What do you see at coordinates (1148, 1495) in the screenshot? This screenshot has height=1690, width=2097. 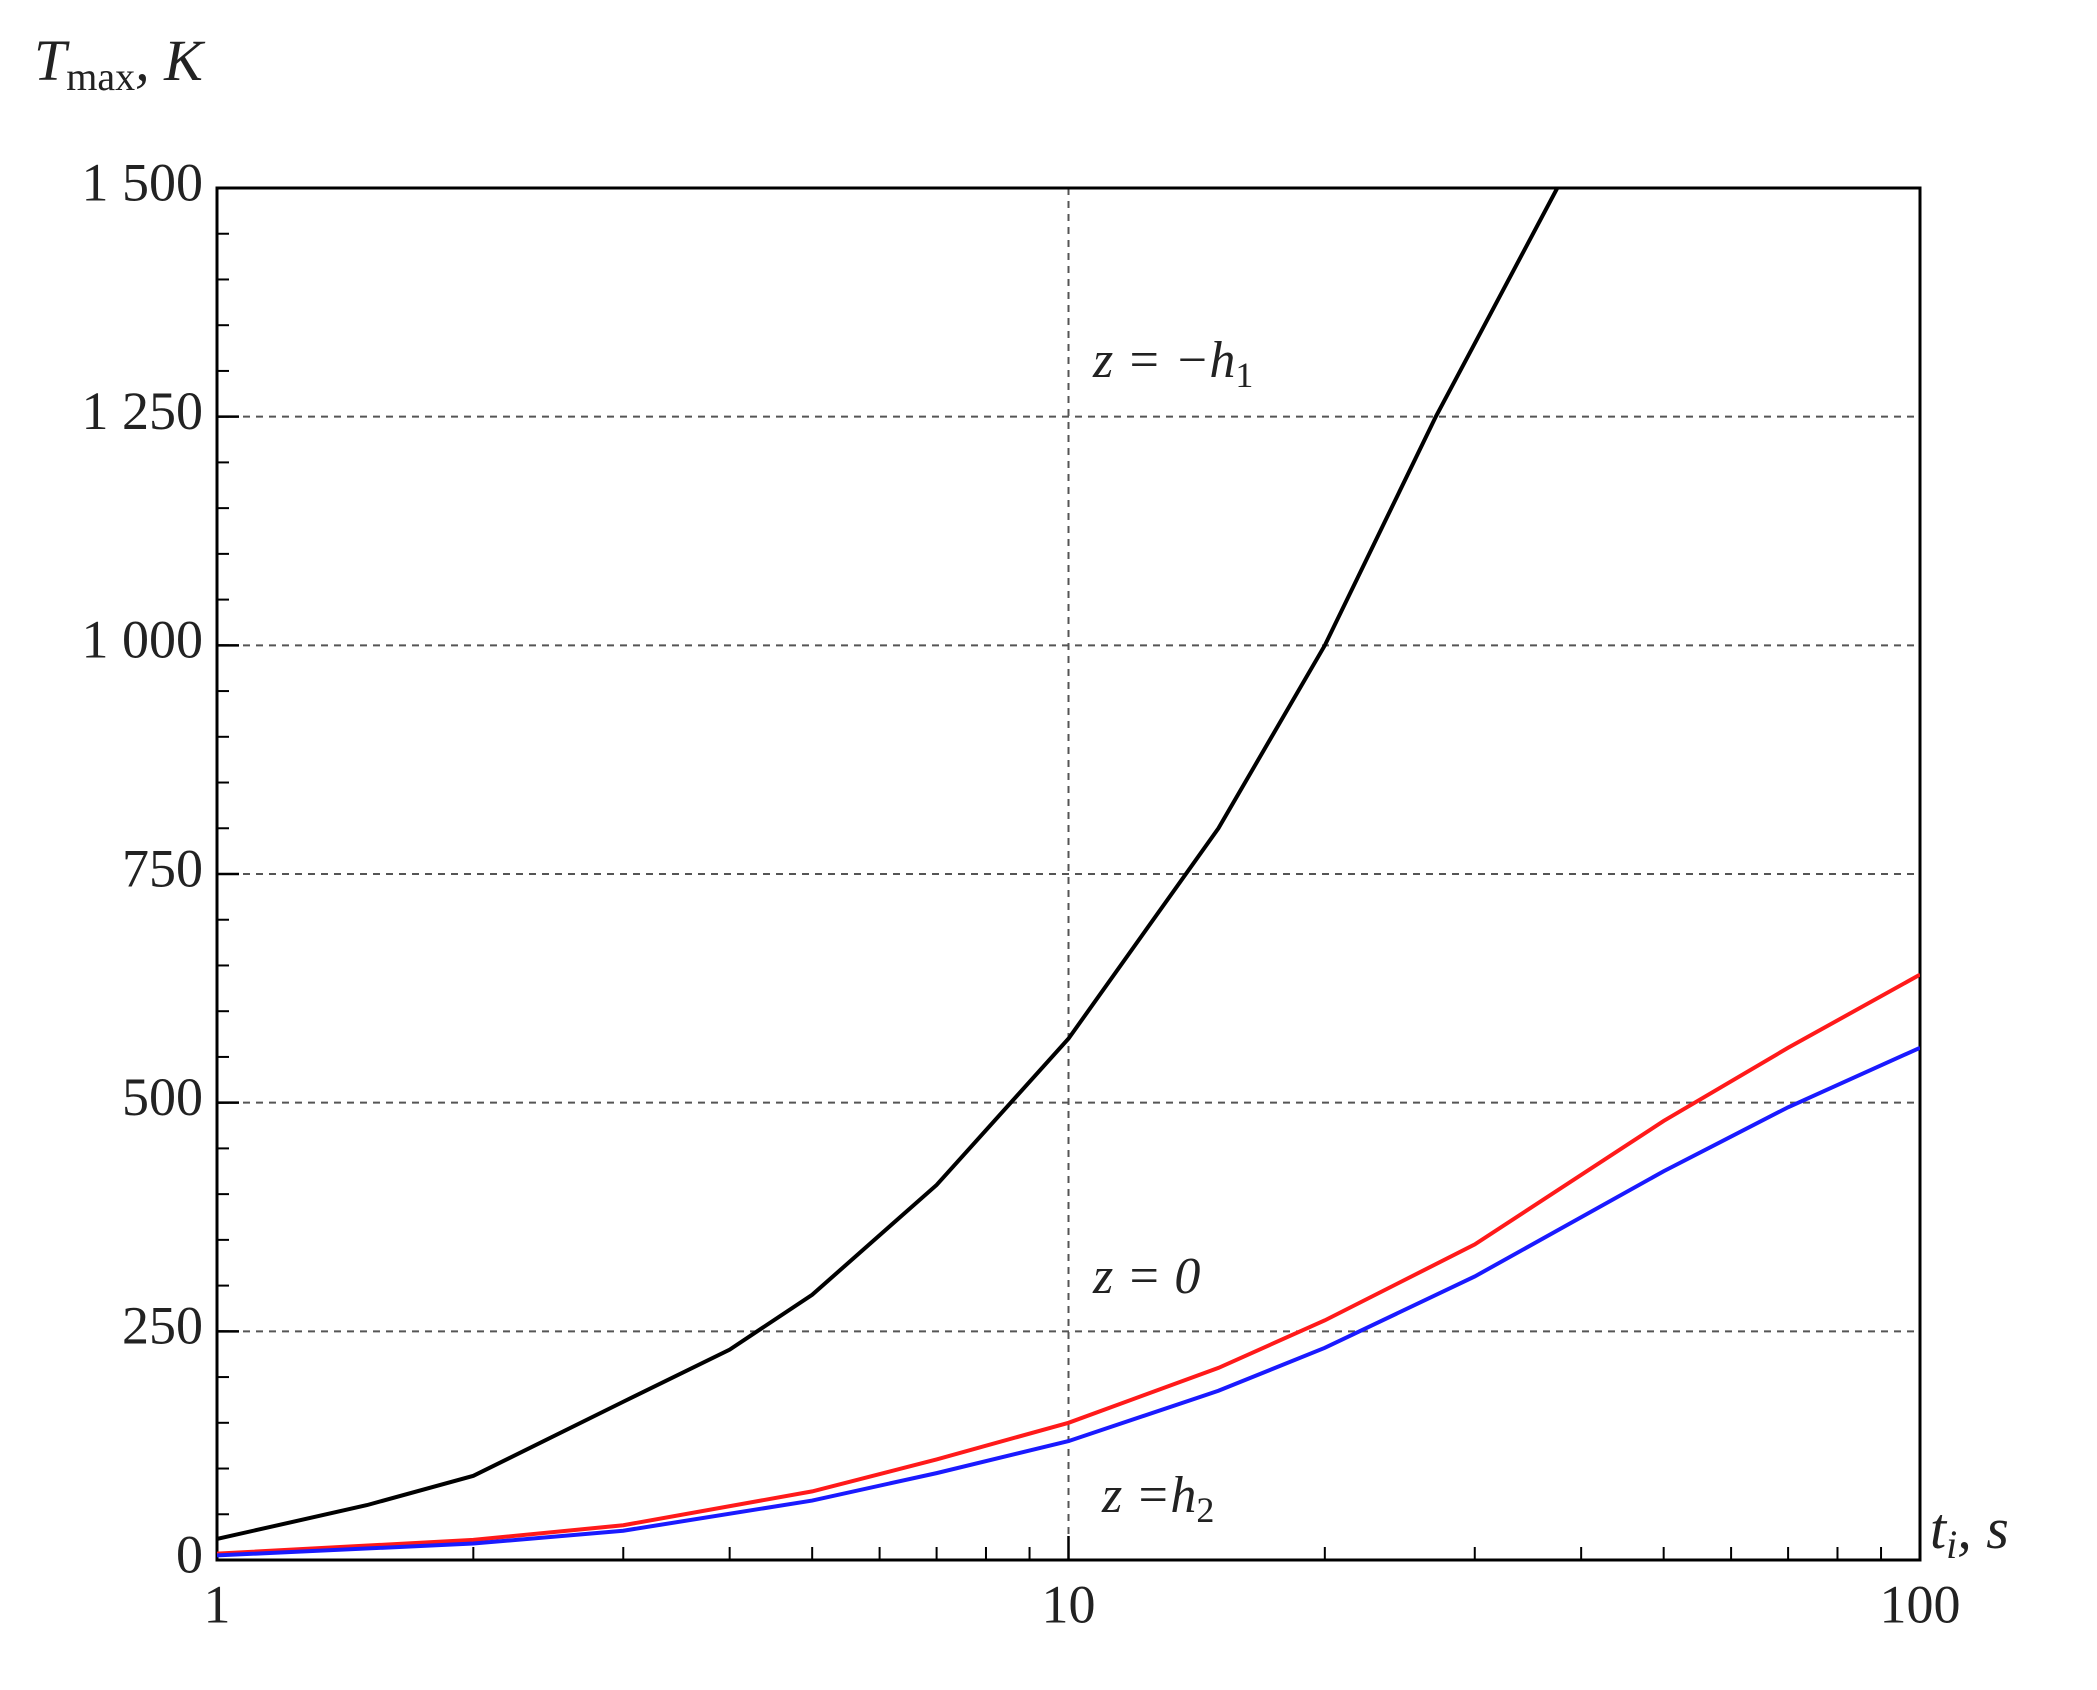 I see `annotation-text: z =h` at bounding box center [1148, 1495].